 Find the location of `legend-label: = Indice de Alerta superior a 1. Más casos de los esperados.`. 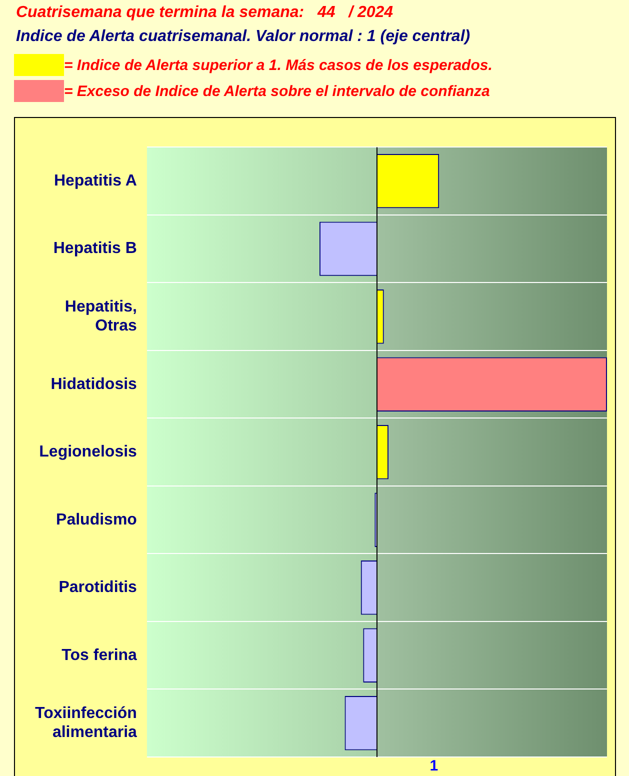

legend-label: = Indice de Alerta superior a 1. Más casos de los esperados. is located at coordinates (278, 65).